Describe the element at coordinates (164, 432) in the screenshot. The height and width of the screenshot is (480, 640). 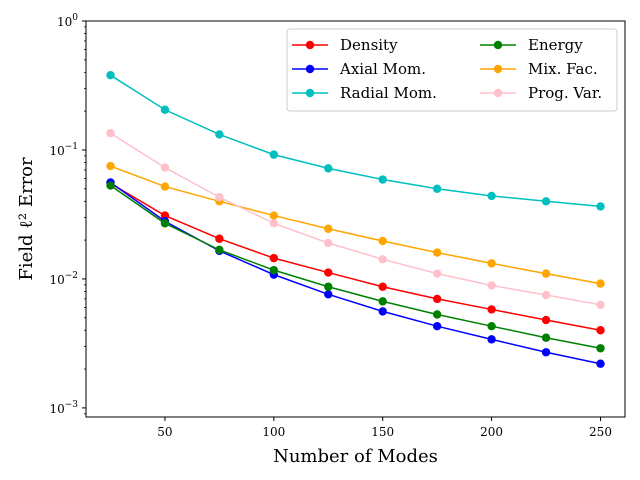
I see `x-tick-label: 50` at that location.